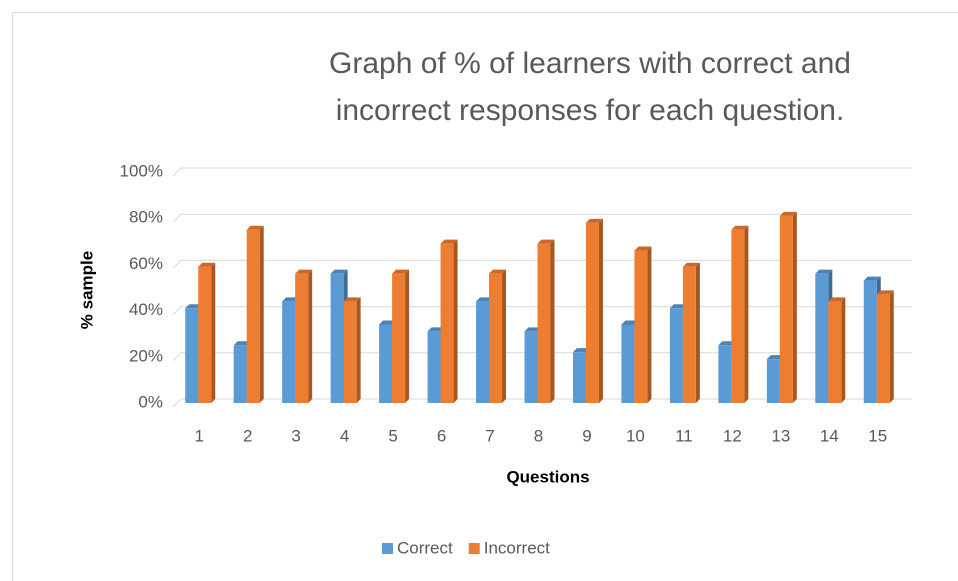  I want to click on y-tick-label: 80%, so click(146, 217).